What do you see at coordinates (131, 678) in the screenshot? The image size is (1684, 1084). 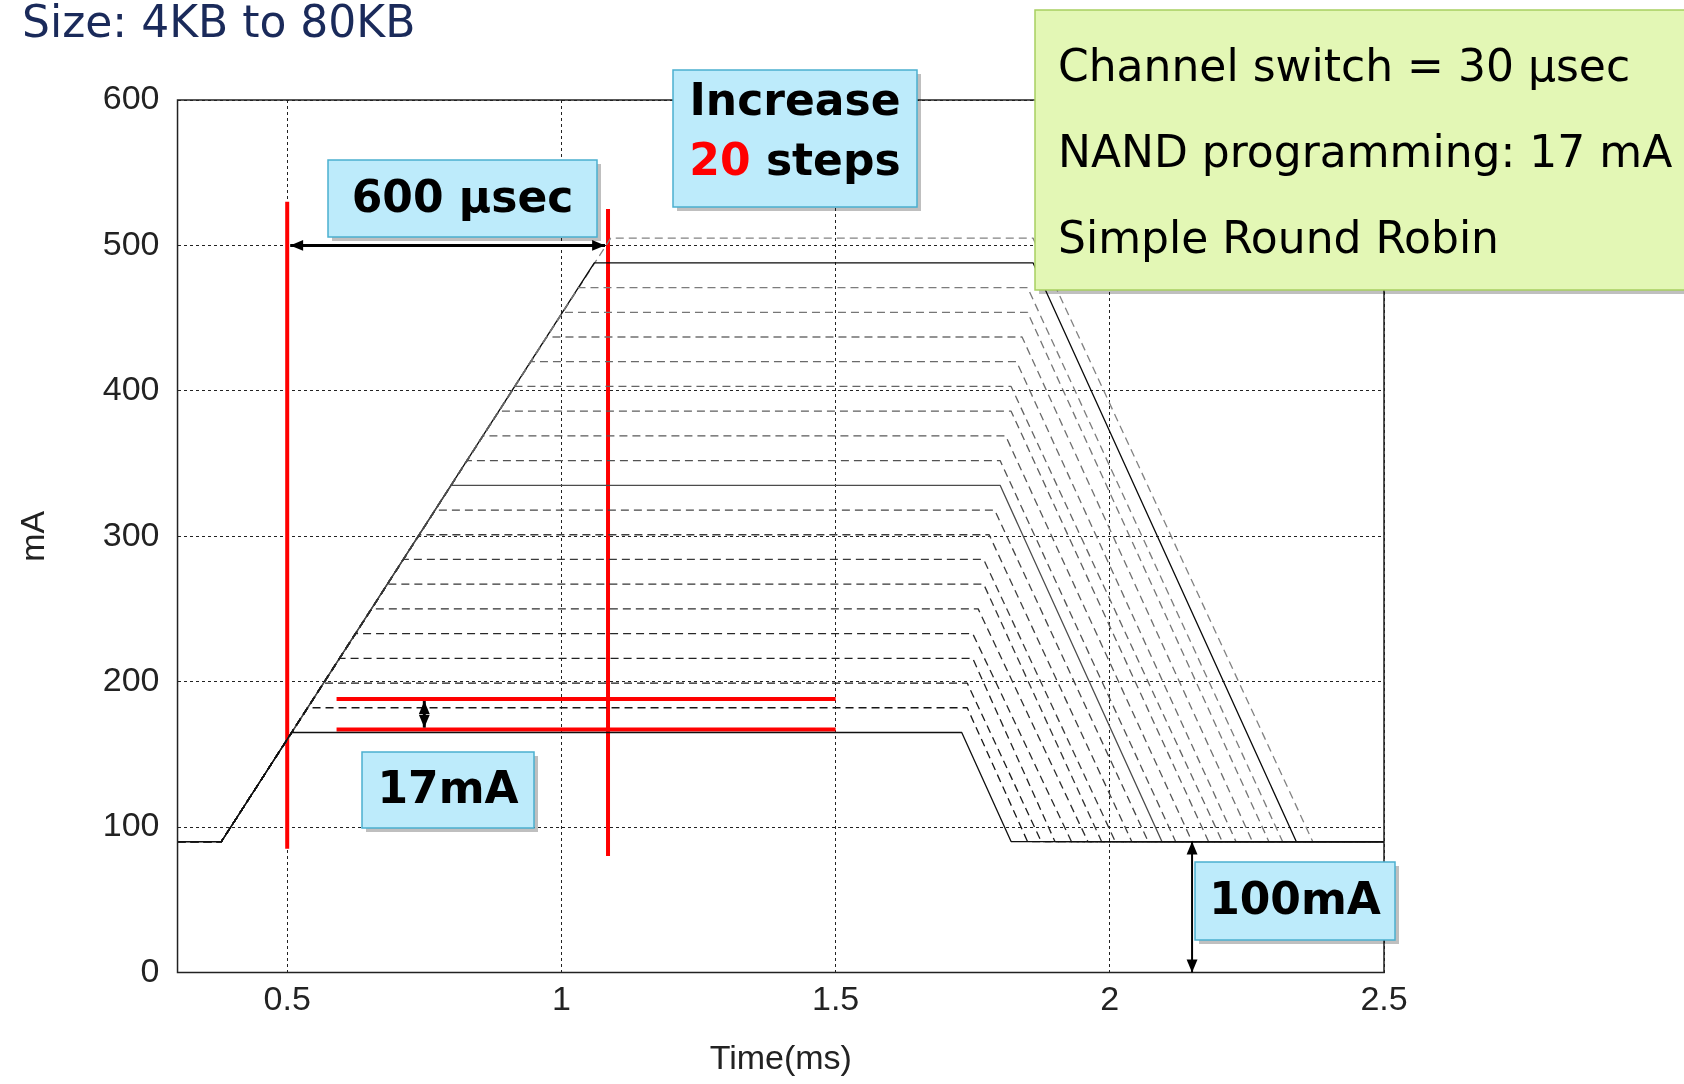 I see `y-tick-label: 200` at bounding box center [131, 678].